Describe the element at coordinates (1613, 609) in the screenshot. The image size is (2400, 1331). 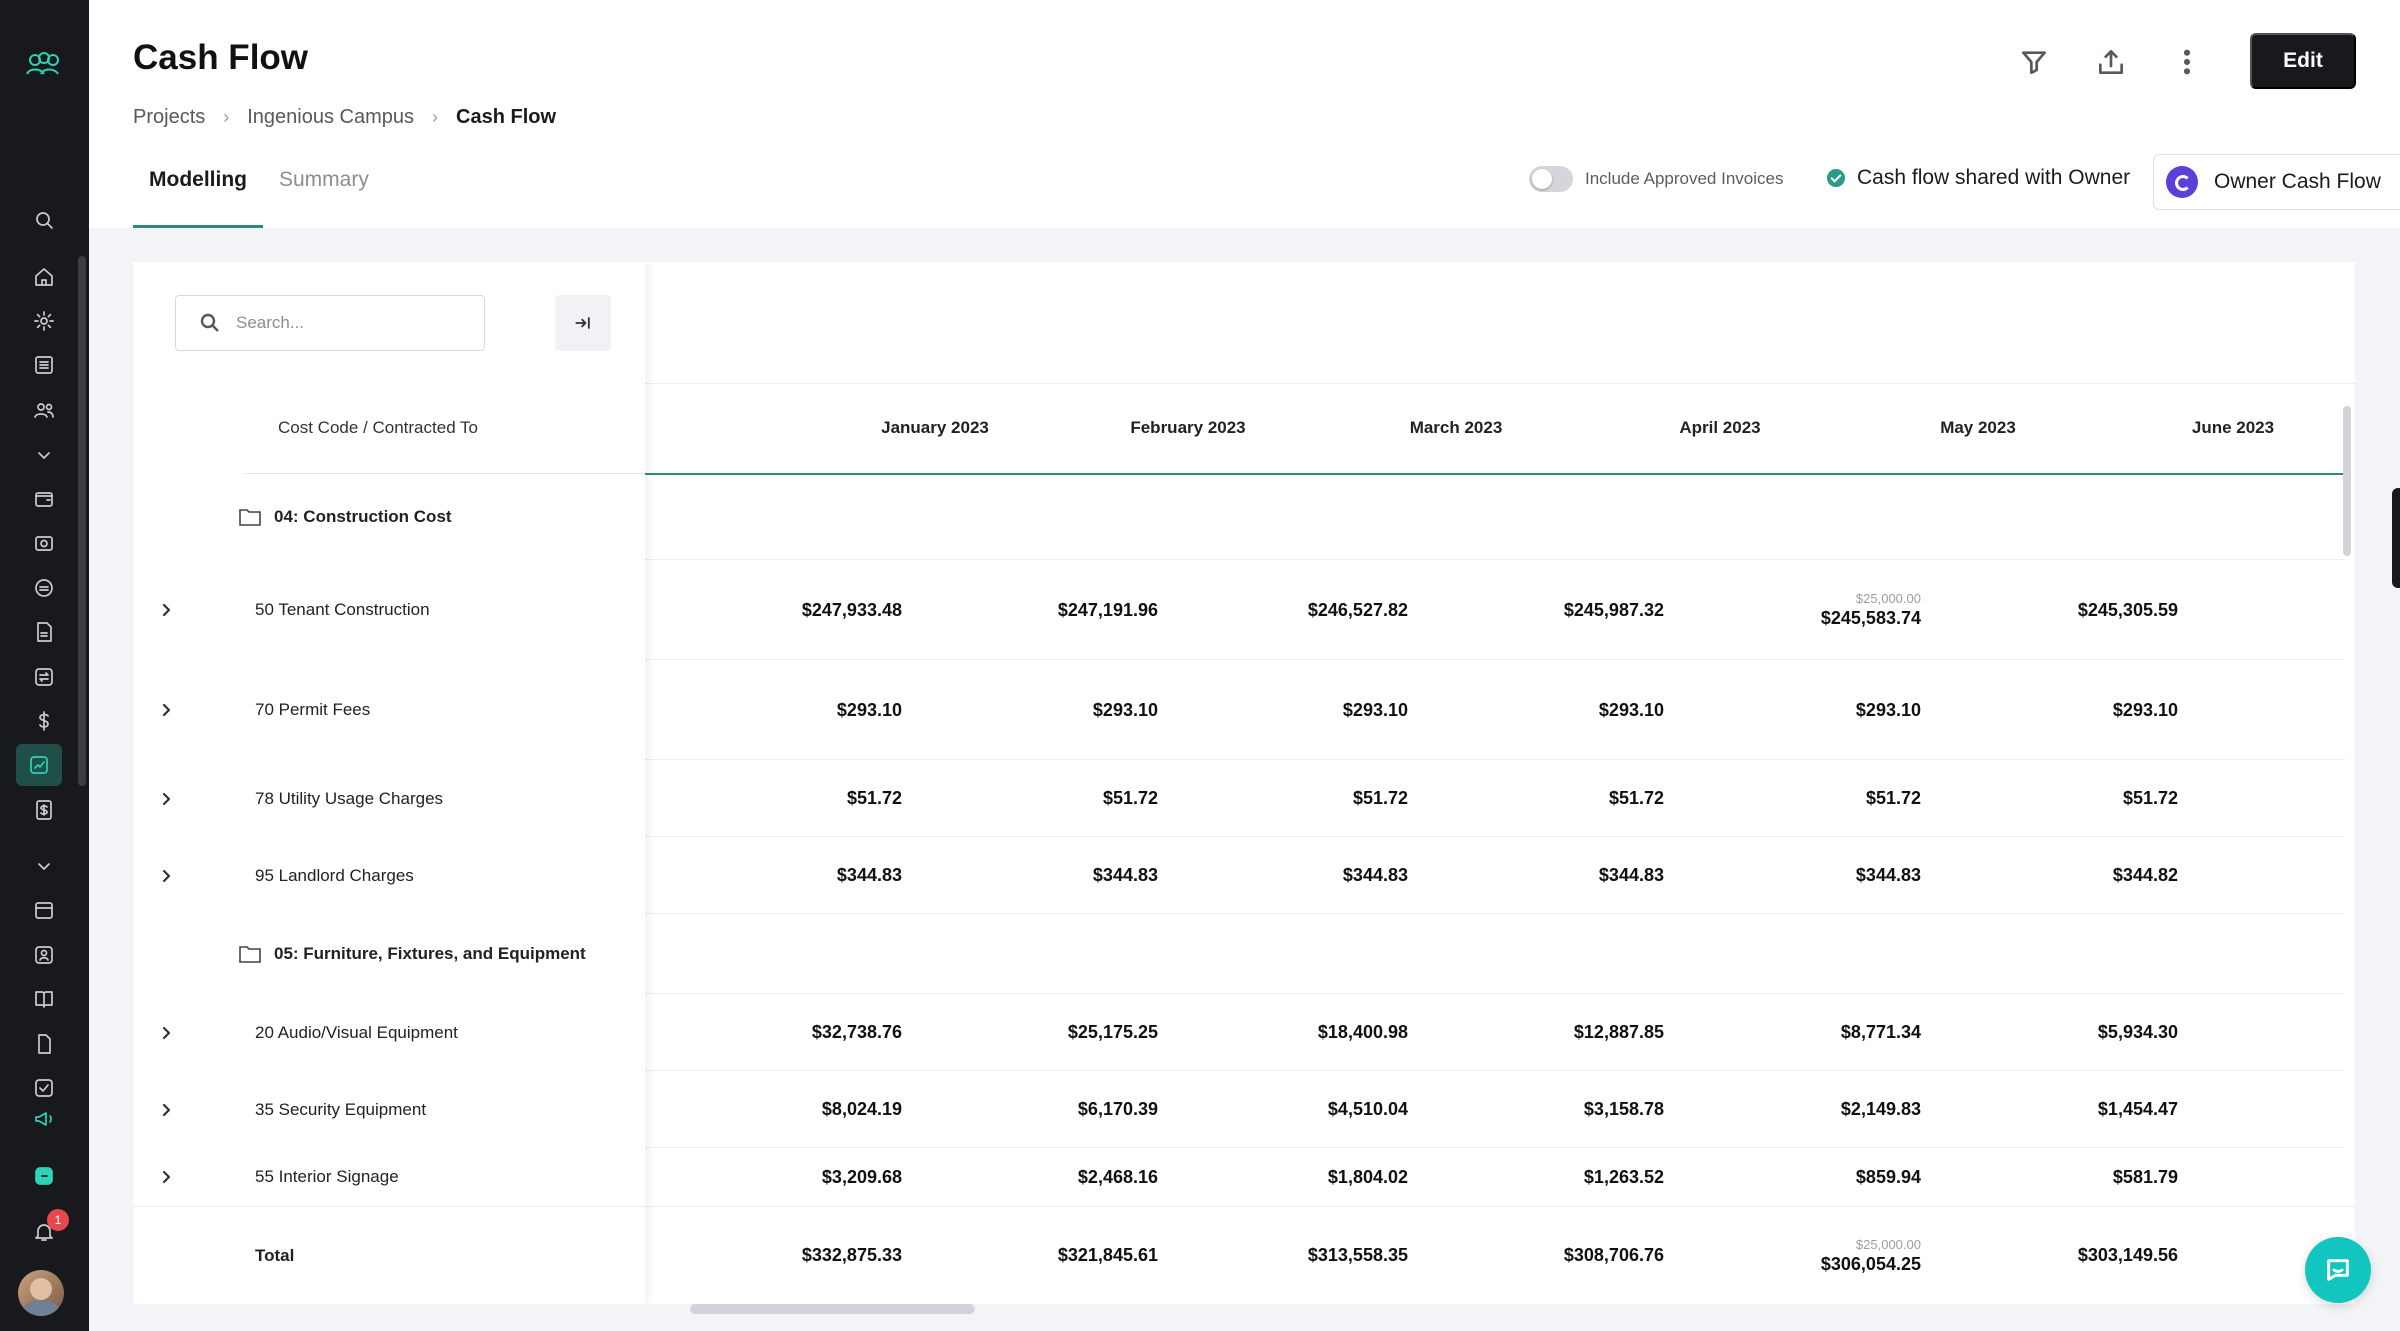
I see `table-cell: $245,987.32` at that location.